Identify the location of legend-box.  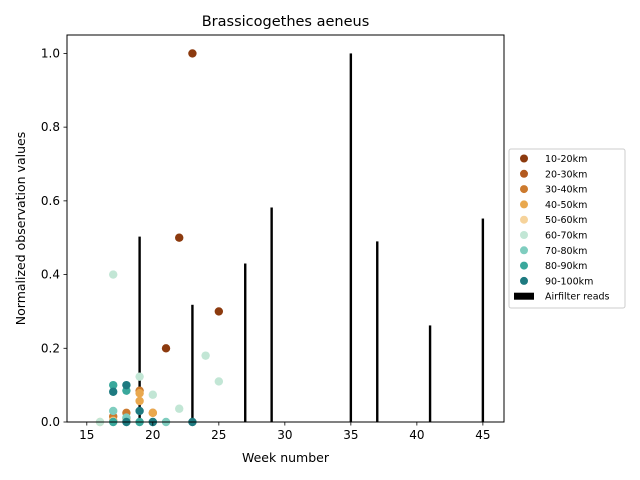
(567, 228).